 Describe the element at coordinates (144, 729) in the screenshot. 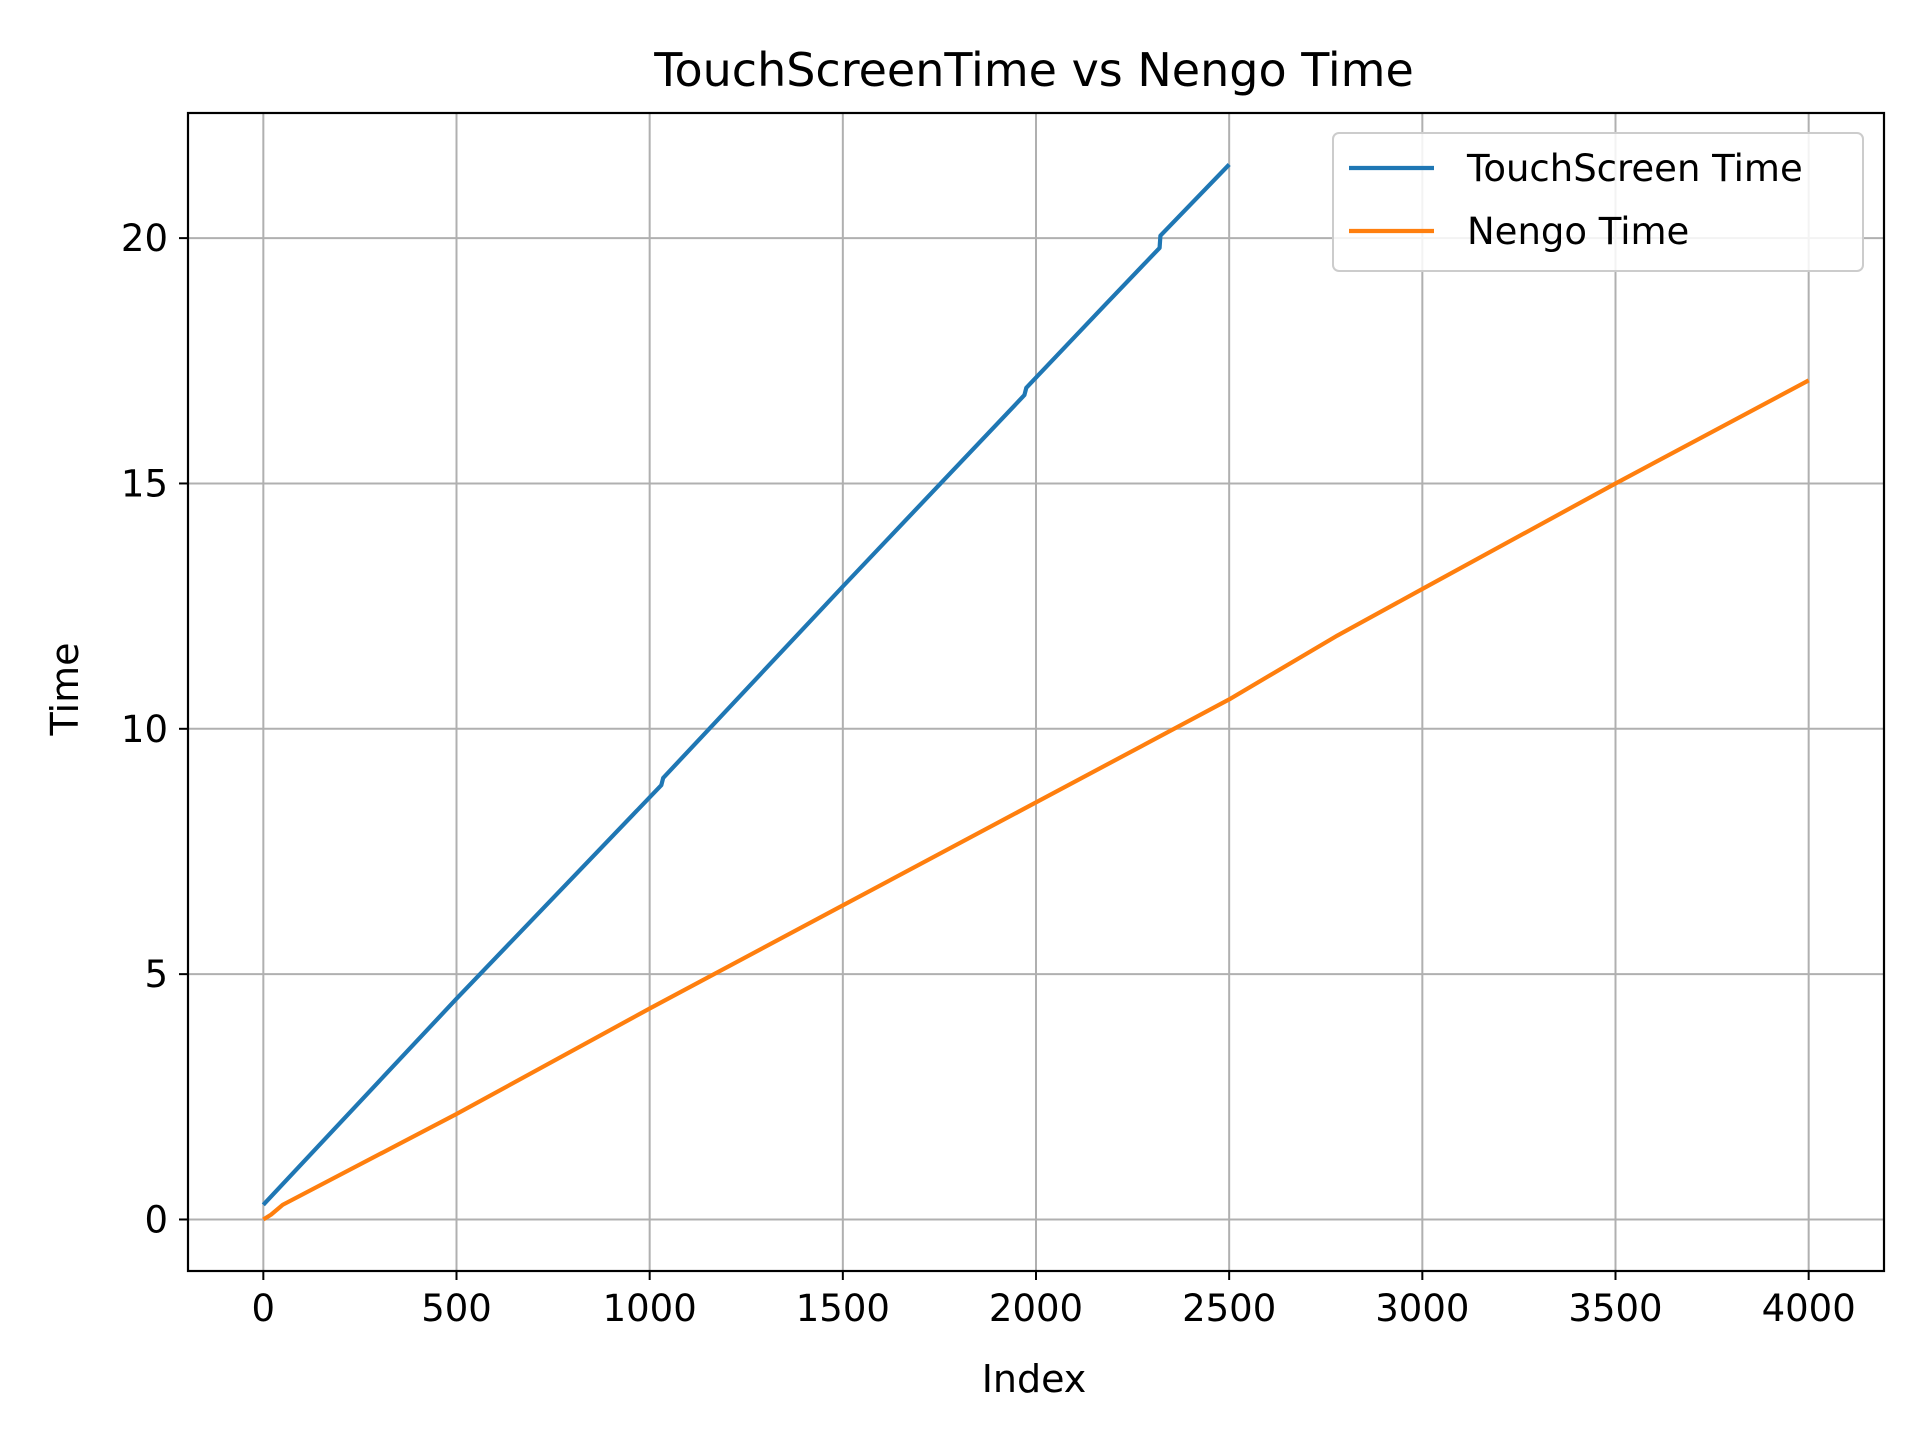

I see `y-tick-label: 10` at that location.